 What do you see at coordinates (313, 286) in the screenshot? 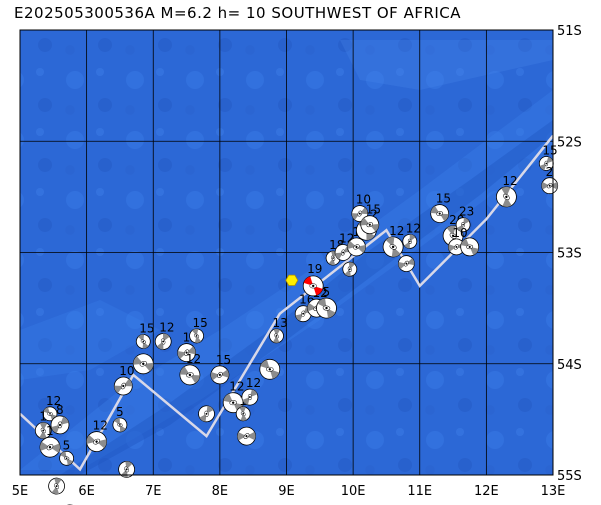
I see `main-event-mechanism` at bounding box center [313, 286].